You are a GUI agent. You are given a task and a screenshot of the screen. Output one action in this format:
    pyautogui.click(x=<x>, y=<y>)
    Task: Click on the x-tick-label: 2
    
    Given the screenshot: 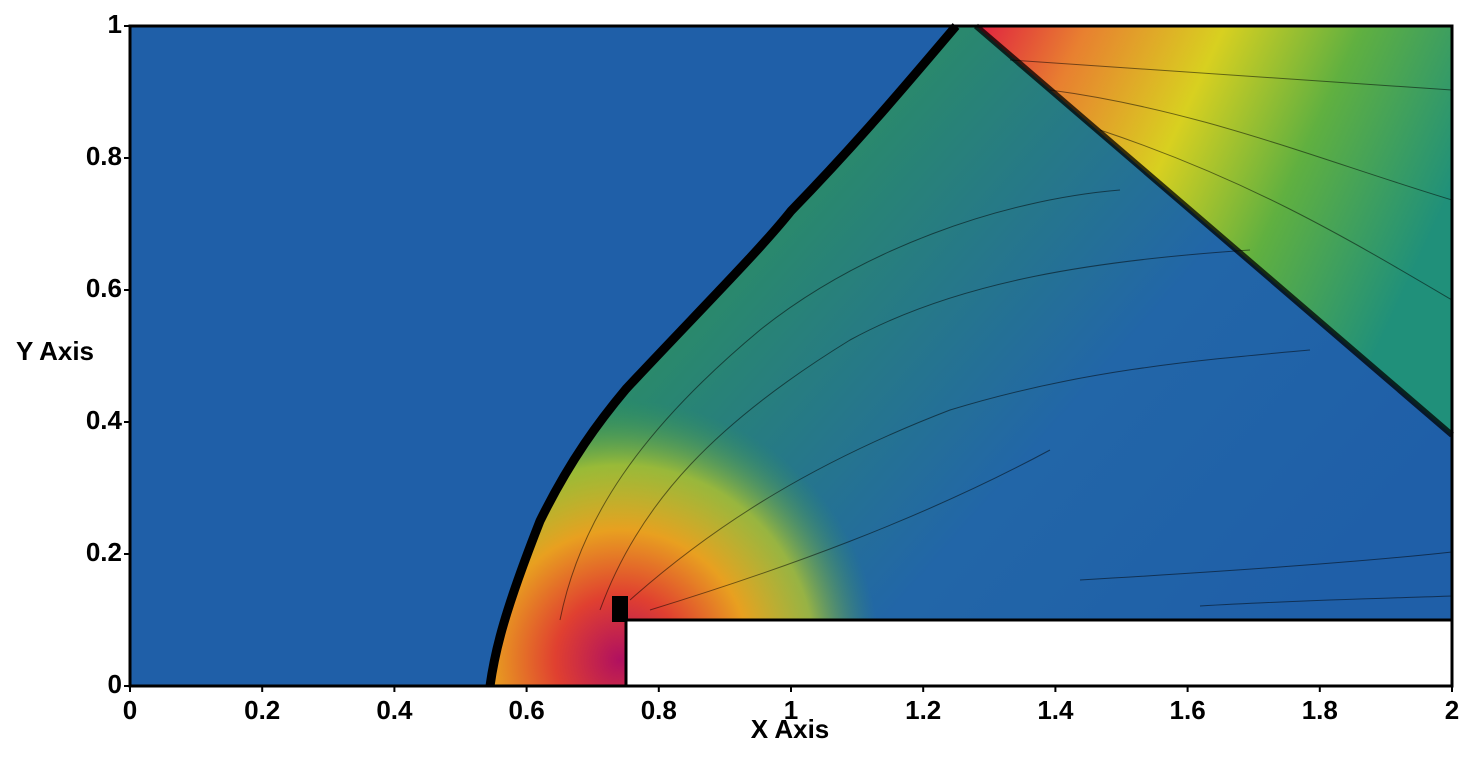 What is the action you would take?
    pyautogui.click(x=1452, y=710)
    